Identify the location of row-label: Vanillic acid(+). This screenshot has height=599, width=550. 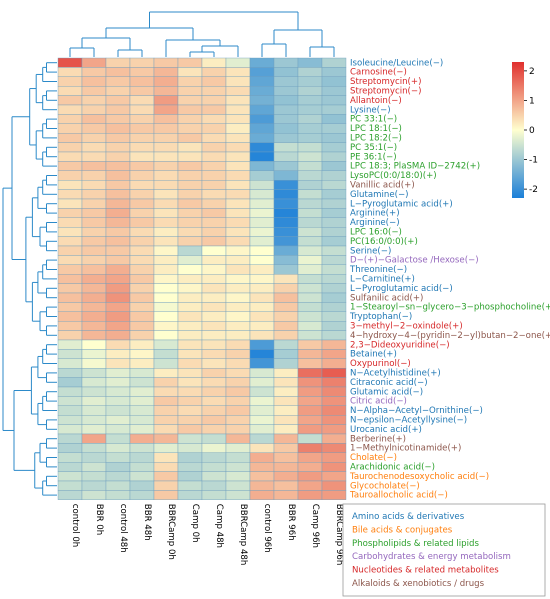
(382, 186).